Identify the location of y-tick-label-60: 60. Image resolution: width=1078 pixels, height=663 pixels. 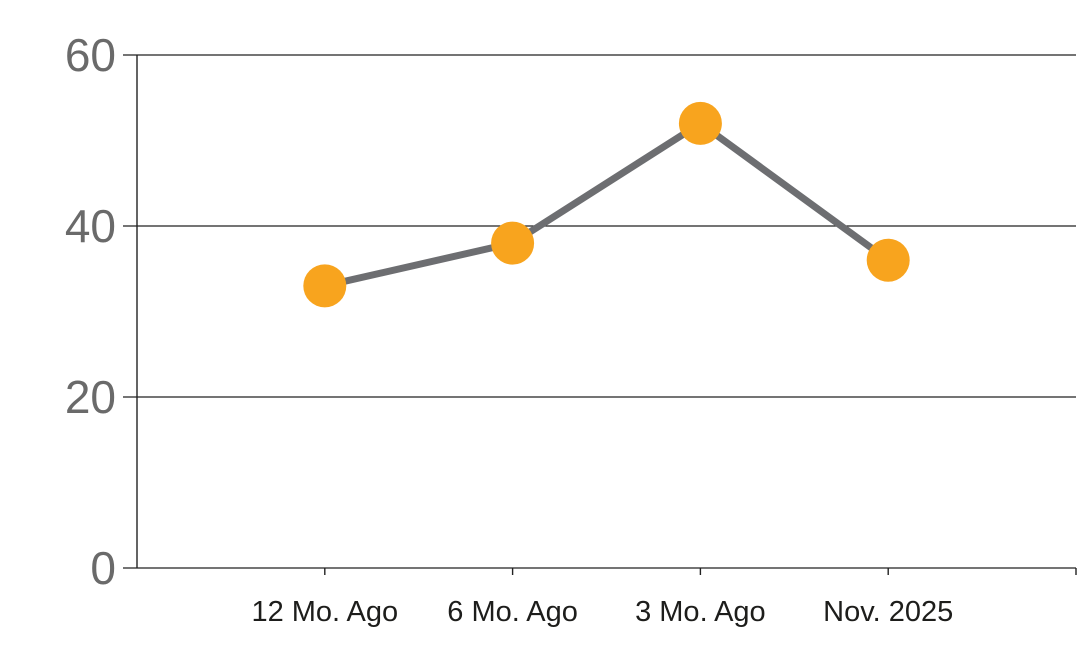
(90, 55).